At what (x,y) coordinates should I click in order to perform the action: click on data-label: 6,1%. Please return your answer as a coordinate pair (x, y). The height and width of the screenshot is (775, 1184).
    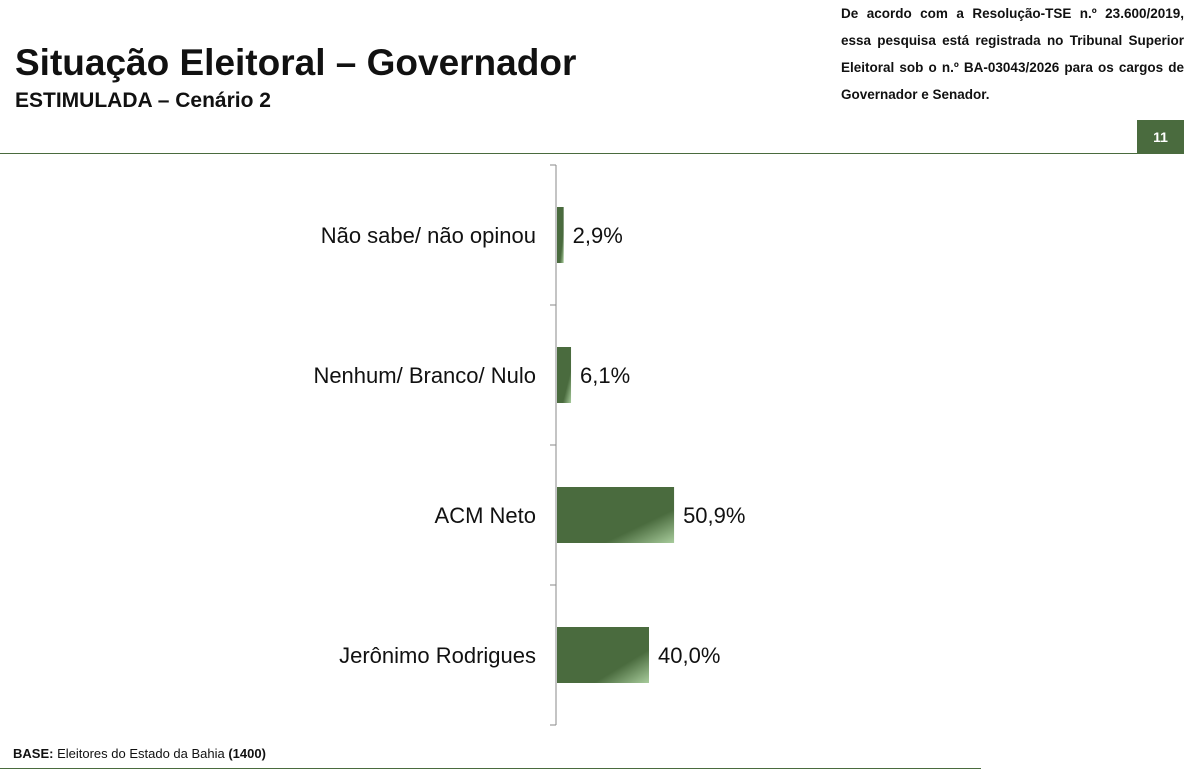
    Looking at the image, I should click on (605, 375).